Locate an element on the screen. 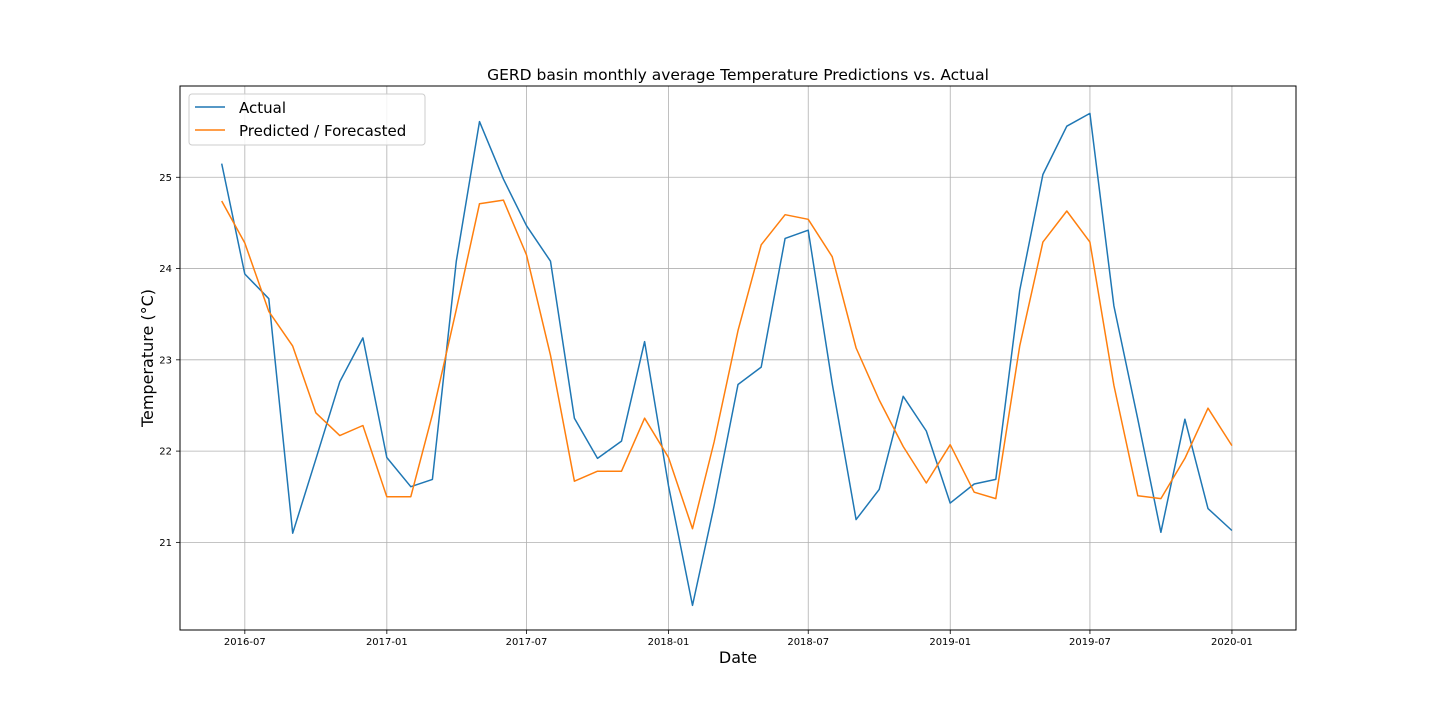  legend-label-predicted: Predicted / Forecasted is located at coordinates (322, 131).